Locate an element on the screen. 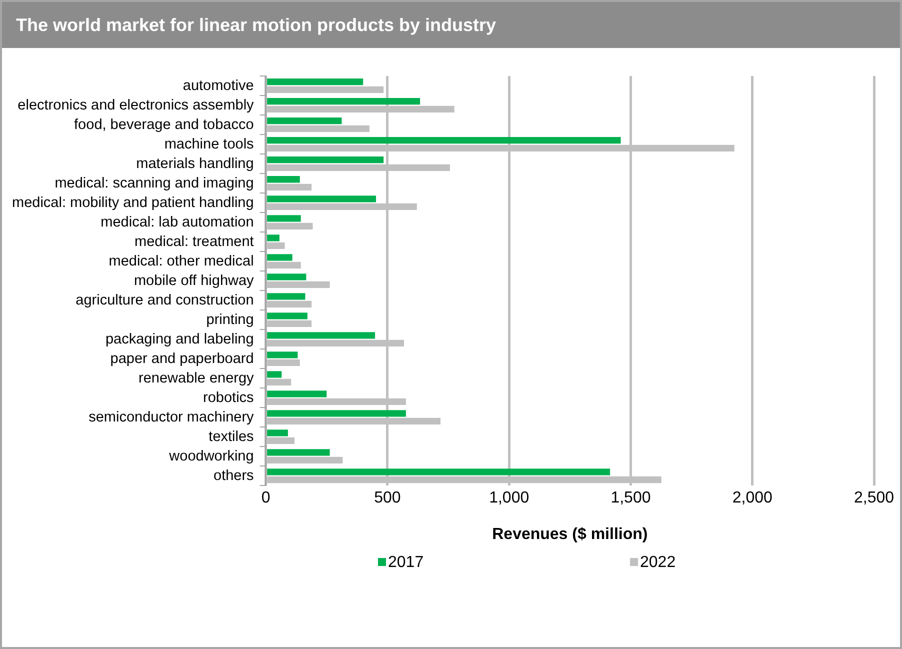 This screenshot has width=902, height=649. x-tick-label: 0 is located at coordinates (265, 498).